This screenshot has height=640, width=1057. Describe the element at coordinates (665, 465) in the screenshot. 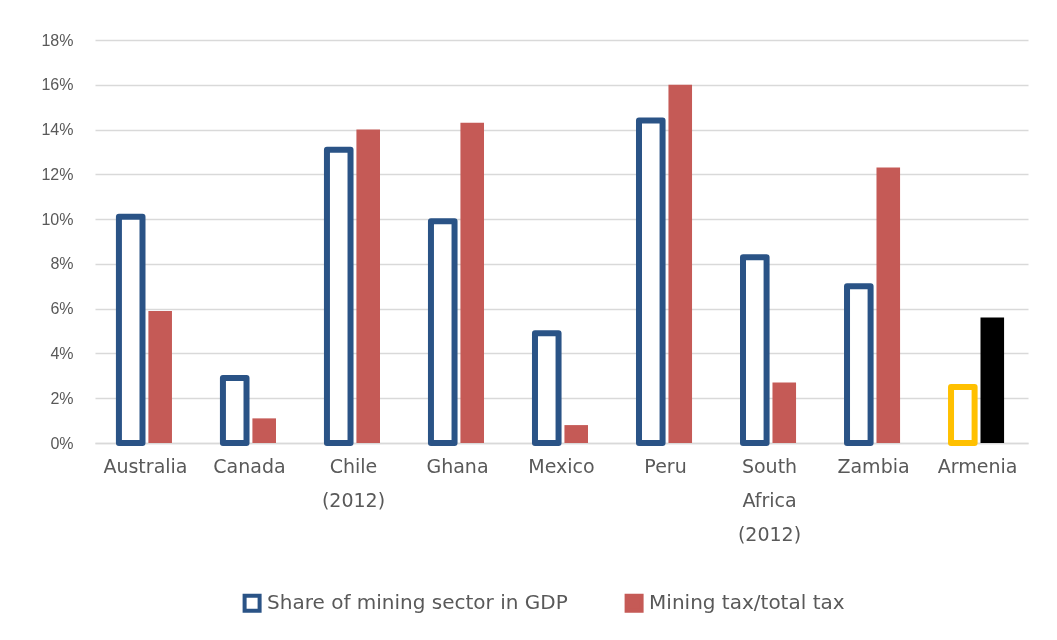

I see `x-tick-label: Peru` at that location.